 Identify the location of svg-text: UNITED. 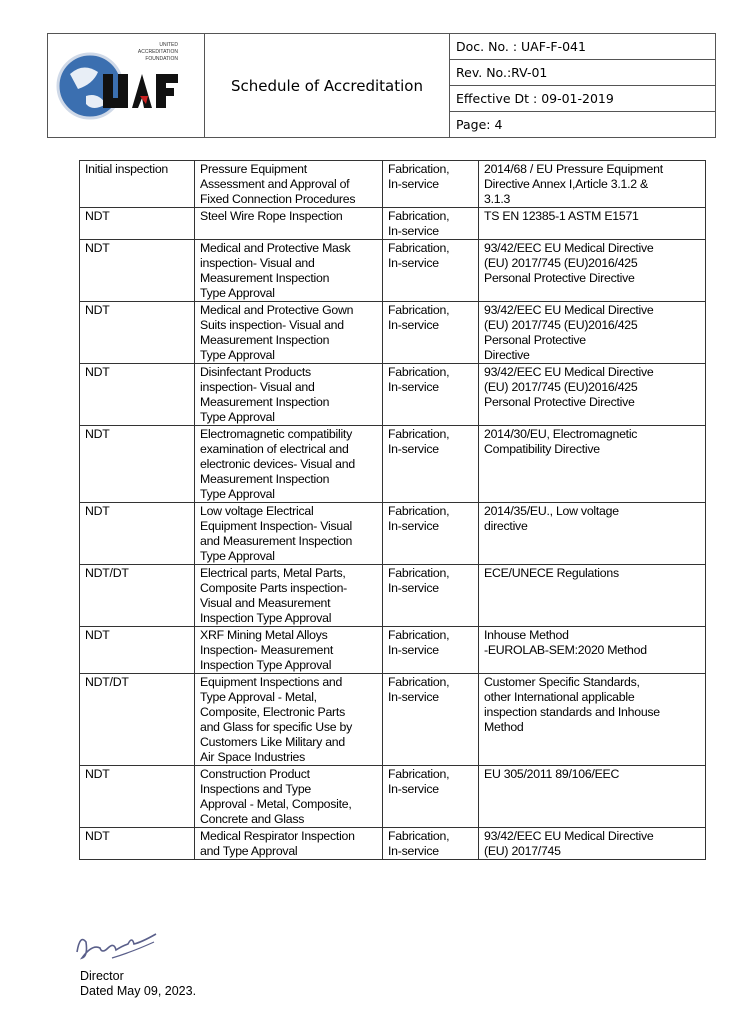
(168, 45).